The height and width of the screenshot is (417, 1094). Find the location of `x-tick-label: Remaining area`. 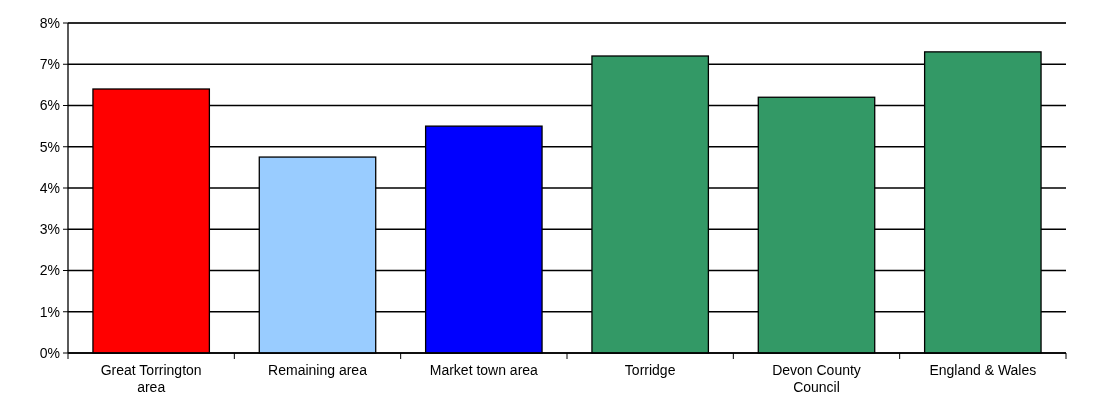

x-tick-label: Remaining area is located at coordinates (318, 370).